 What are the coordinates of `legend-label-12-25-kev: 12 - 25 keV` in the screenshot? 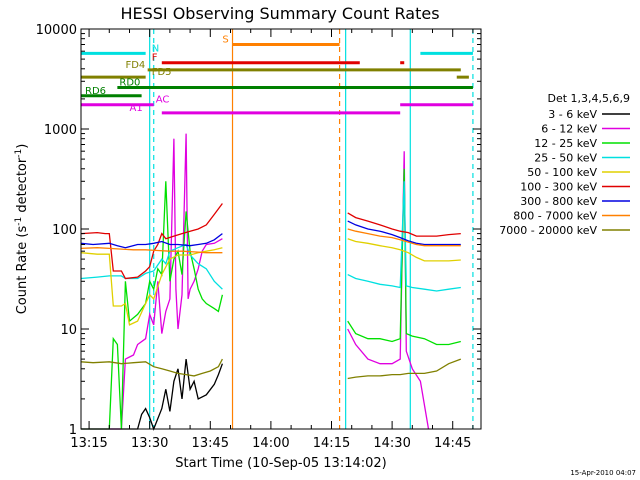 It's located at (565, 143).